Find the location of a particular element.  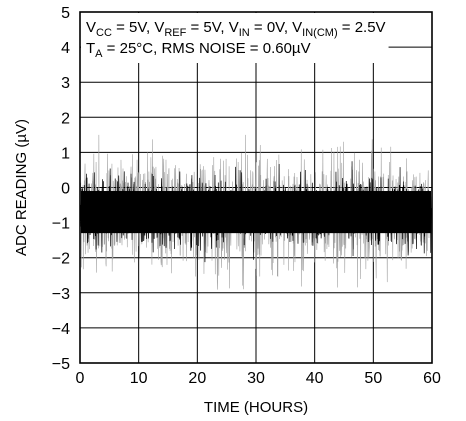

x-tick-label: 30 is located at coordinates (256, 378).